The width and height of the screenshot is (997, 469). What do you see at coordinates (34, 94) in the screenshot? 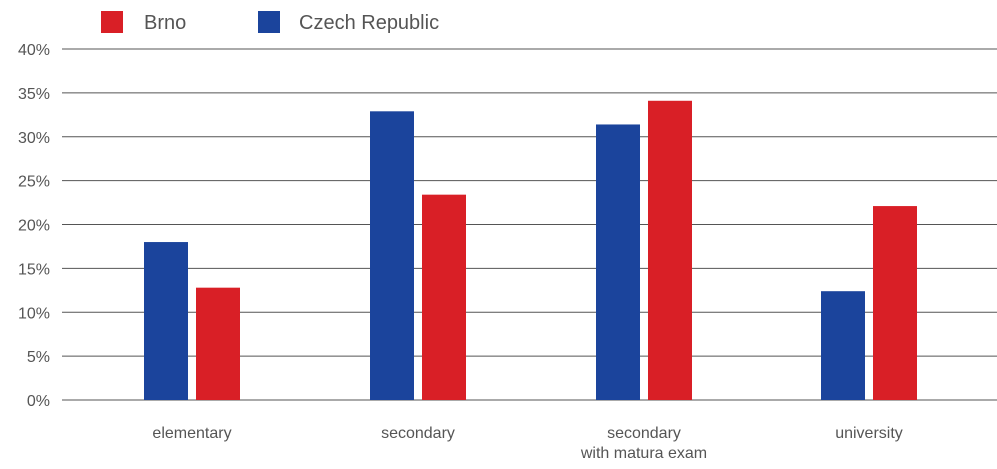
I see `y-tick-label: 35%` at bounding box center [34, 94].